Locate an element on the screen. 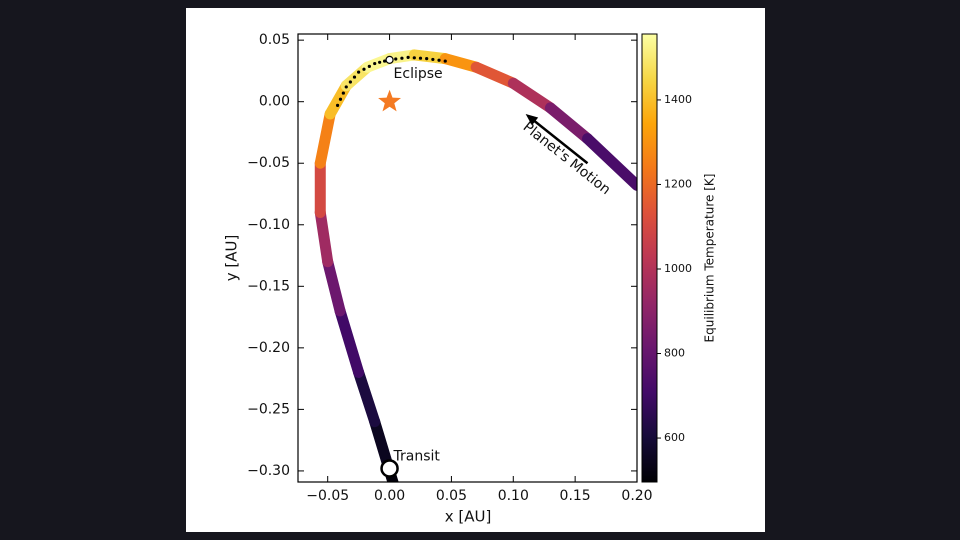 The height and width of the screenshot is (540, 960). y-tick-label: −0.05 is located at coordinates (268, 163).